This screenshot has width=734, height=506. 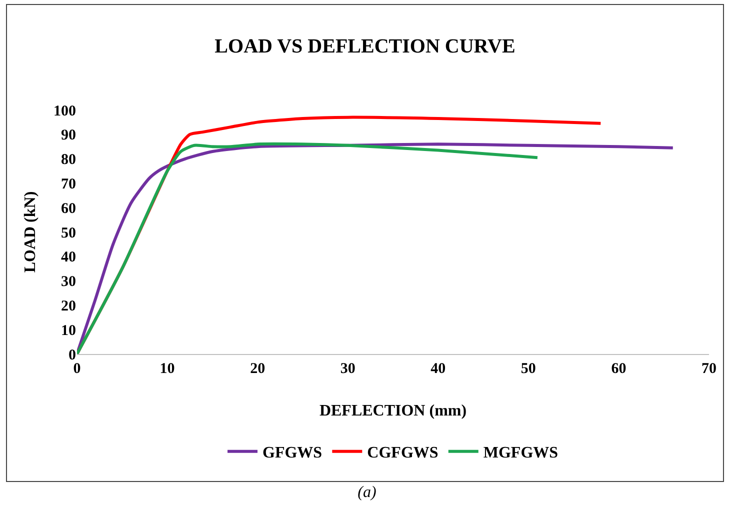 I want to click on x-tick-label: 50, so click(x=528, y=369).